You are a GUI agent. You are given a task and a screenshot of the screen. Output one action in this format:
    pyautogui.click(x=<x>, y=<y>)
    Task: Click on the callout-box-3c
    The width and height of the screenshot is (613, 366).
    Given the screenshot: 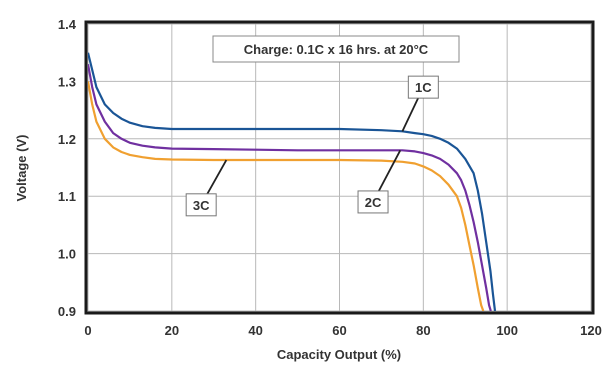 What is the action you would take?
    pyautogui.click(x=201, y=205)
    